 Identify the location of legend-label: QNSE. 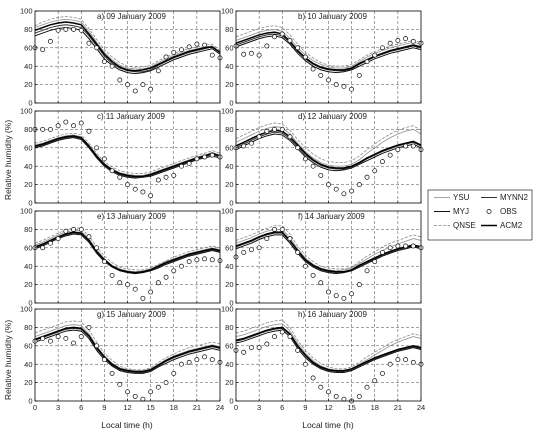
(464, 225).